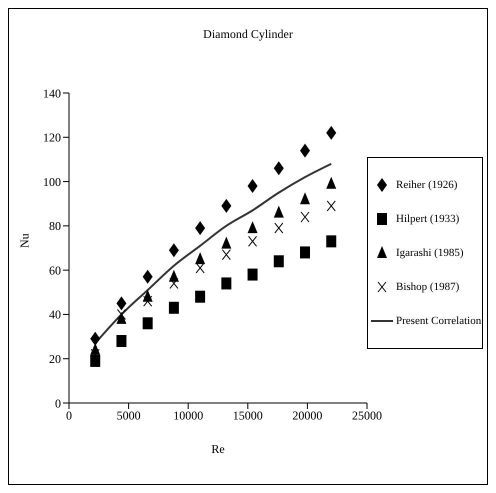 The image size is (496, 493). Describe the element at coordinates (128, 415) in the screenshot. I see `x-tick-label: 5000` at that location.